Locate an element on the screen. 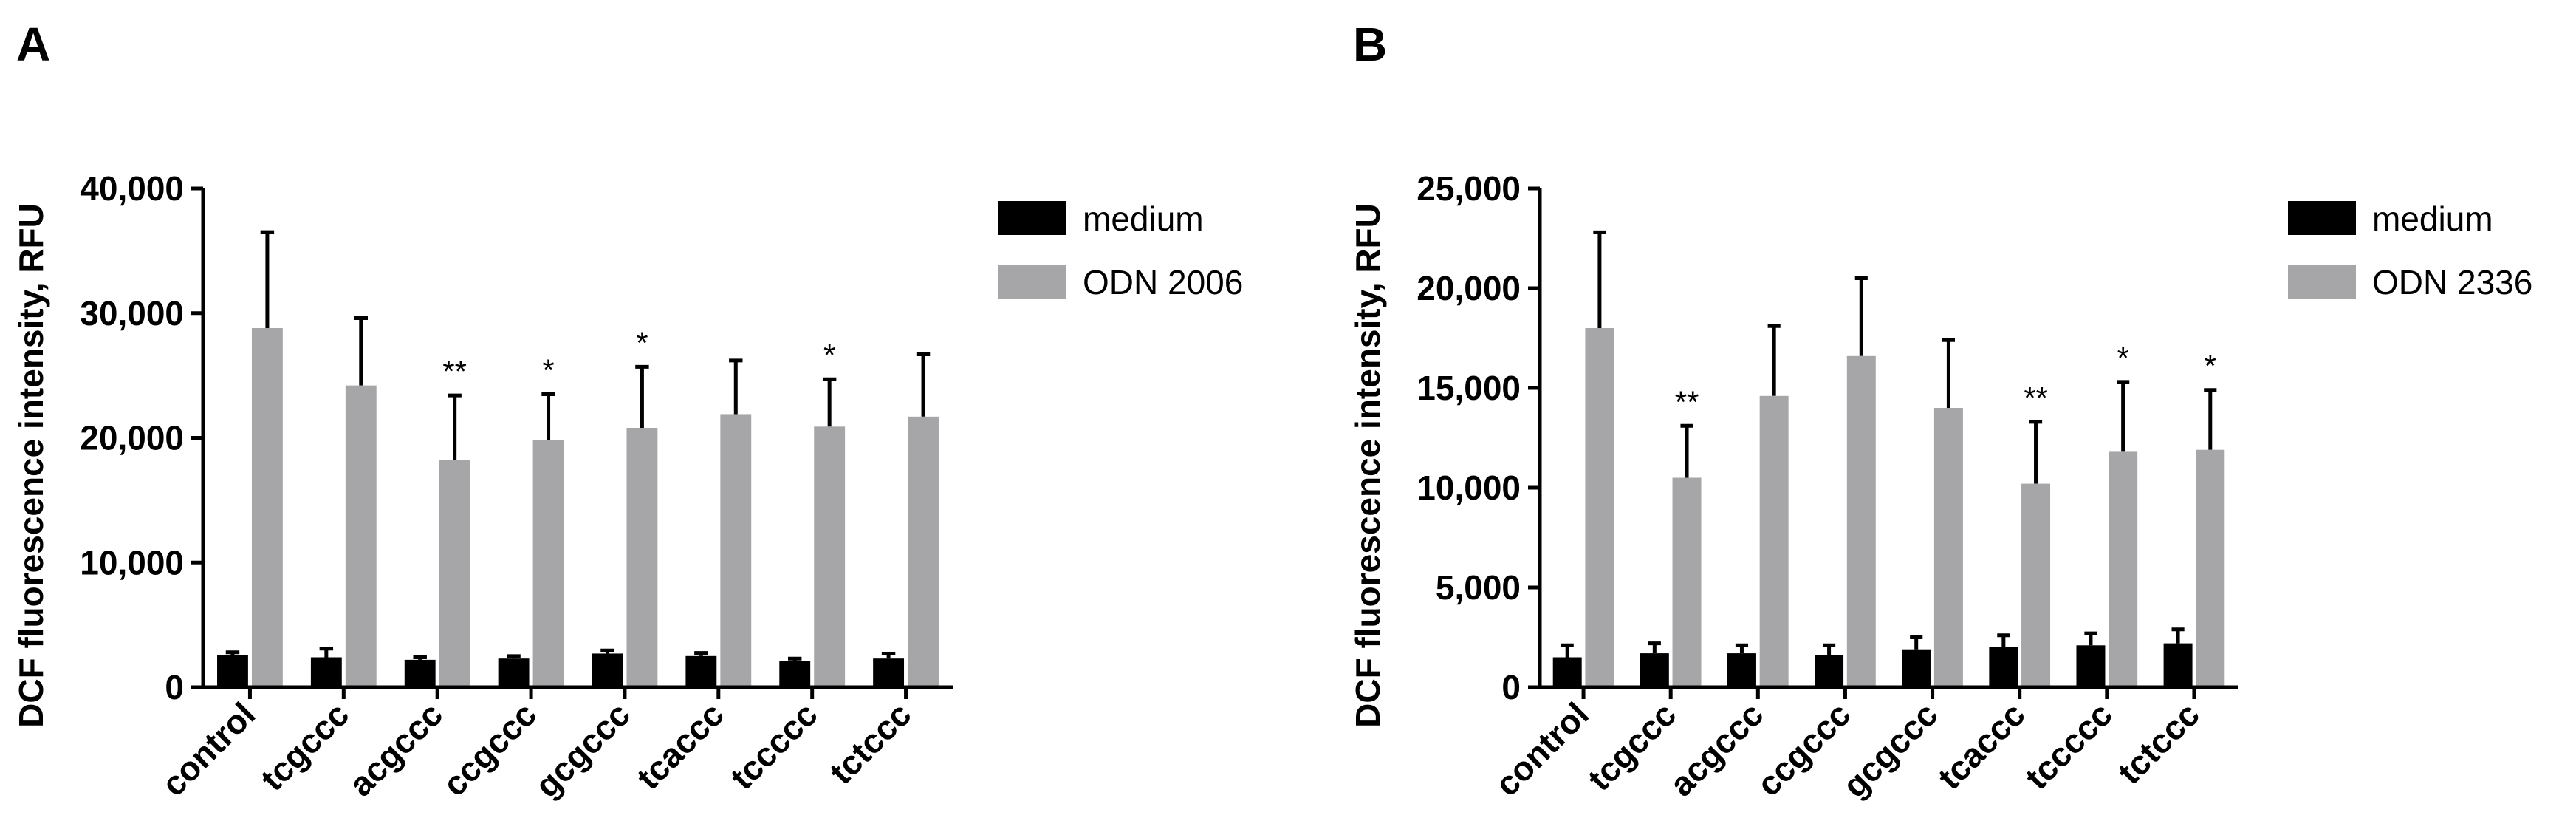 This screenshot has width=2576, height=835. panel-a-significance: ** ** * is located at coordinates (638, 357).